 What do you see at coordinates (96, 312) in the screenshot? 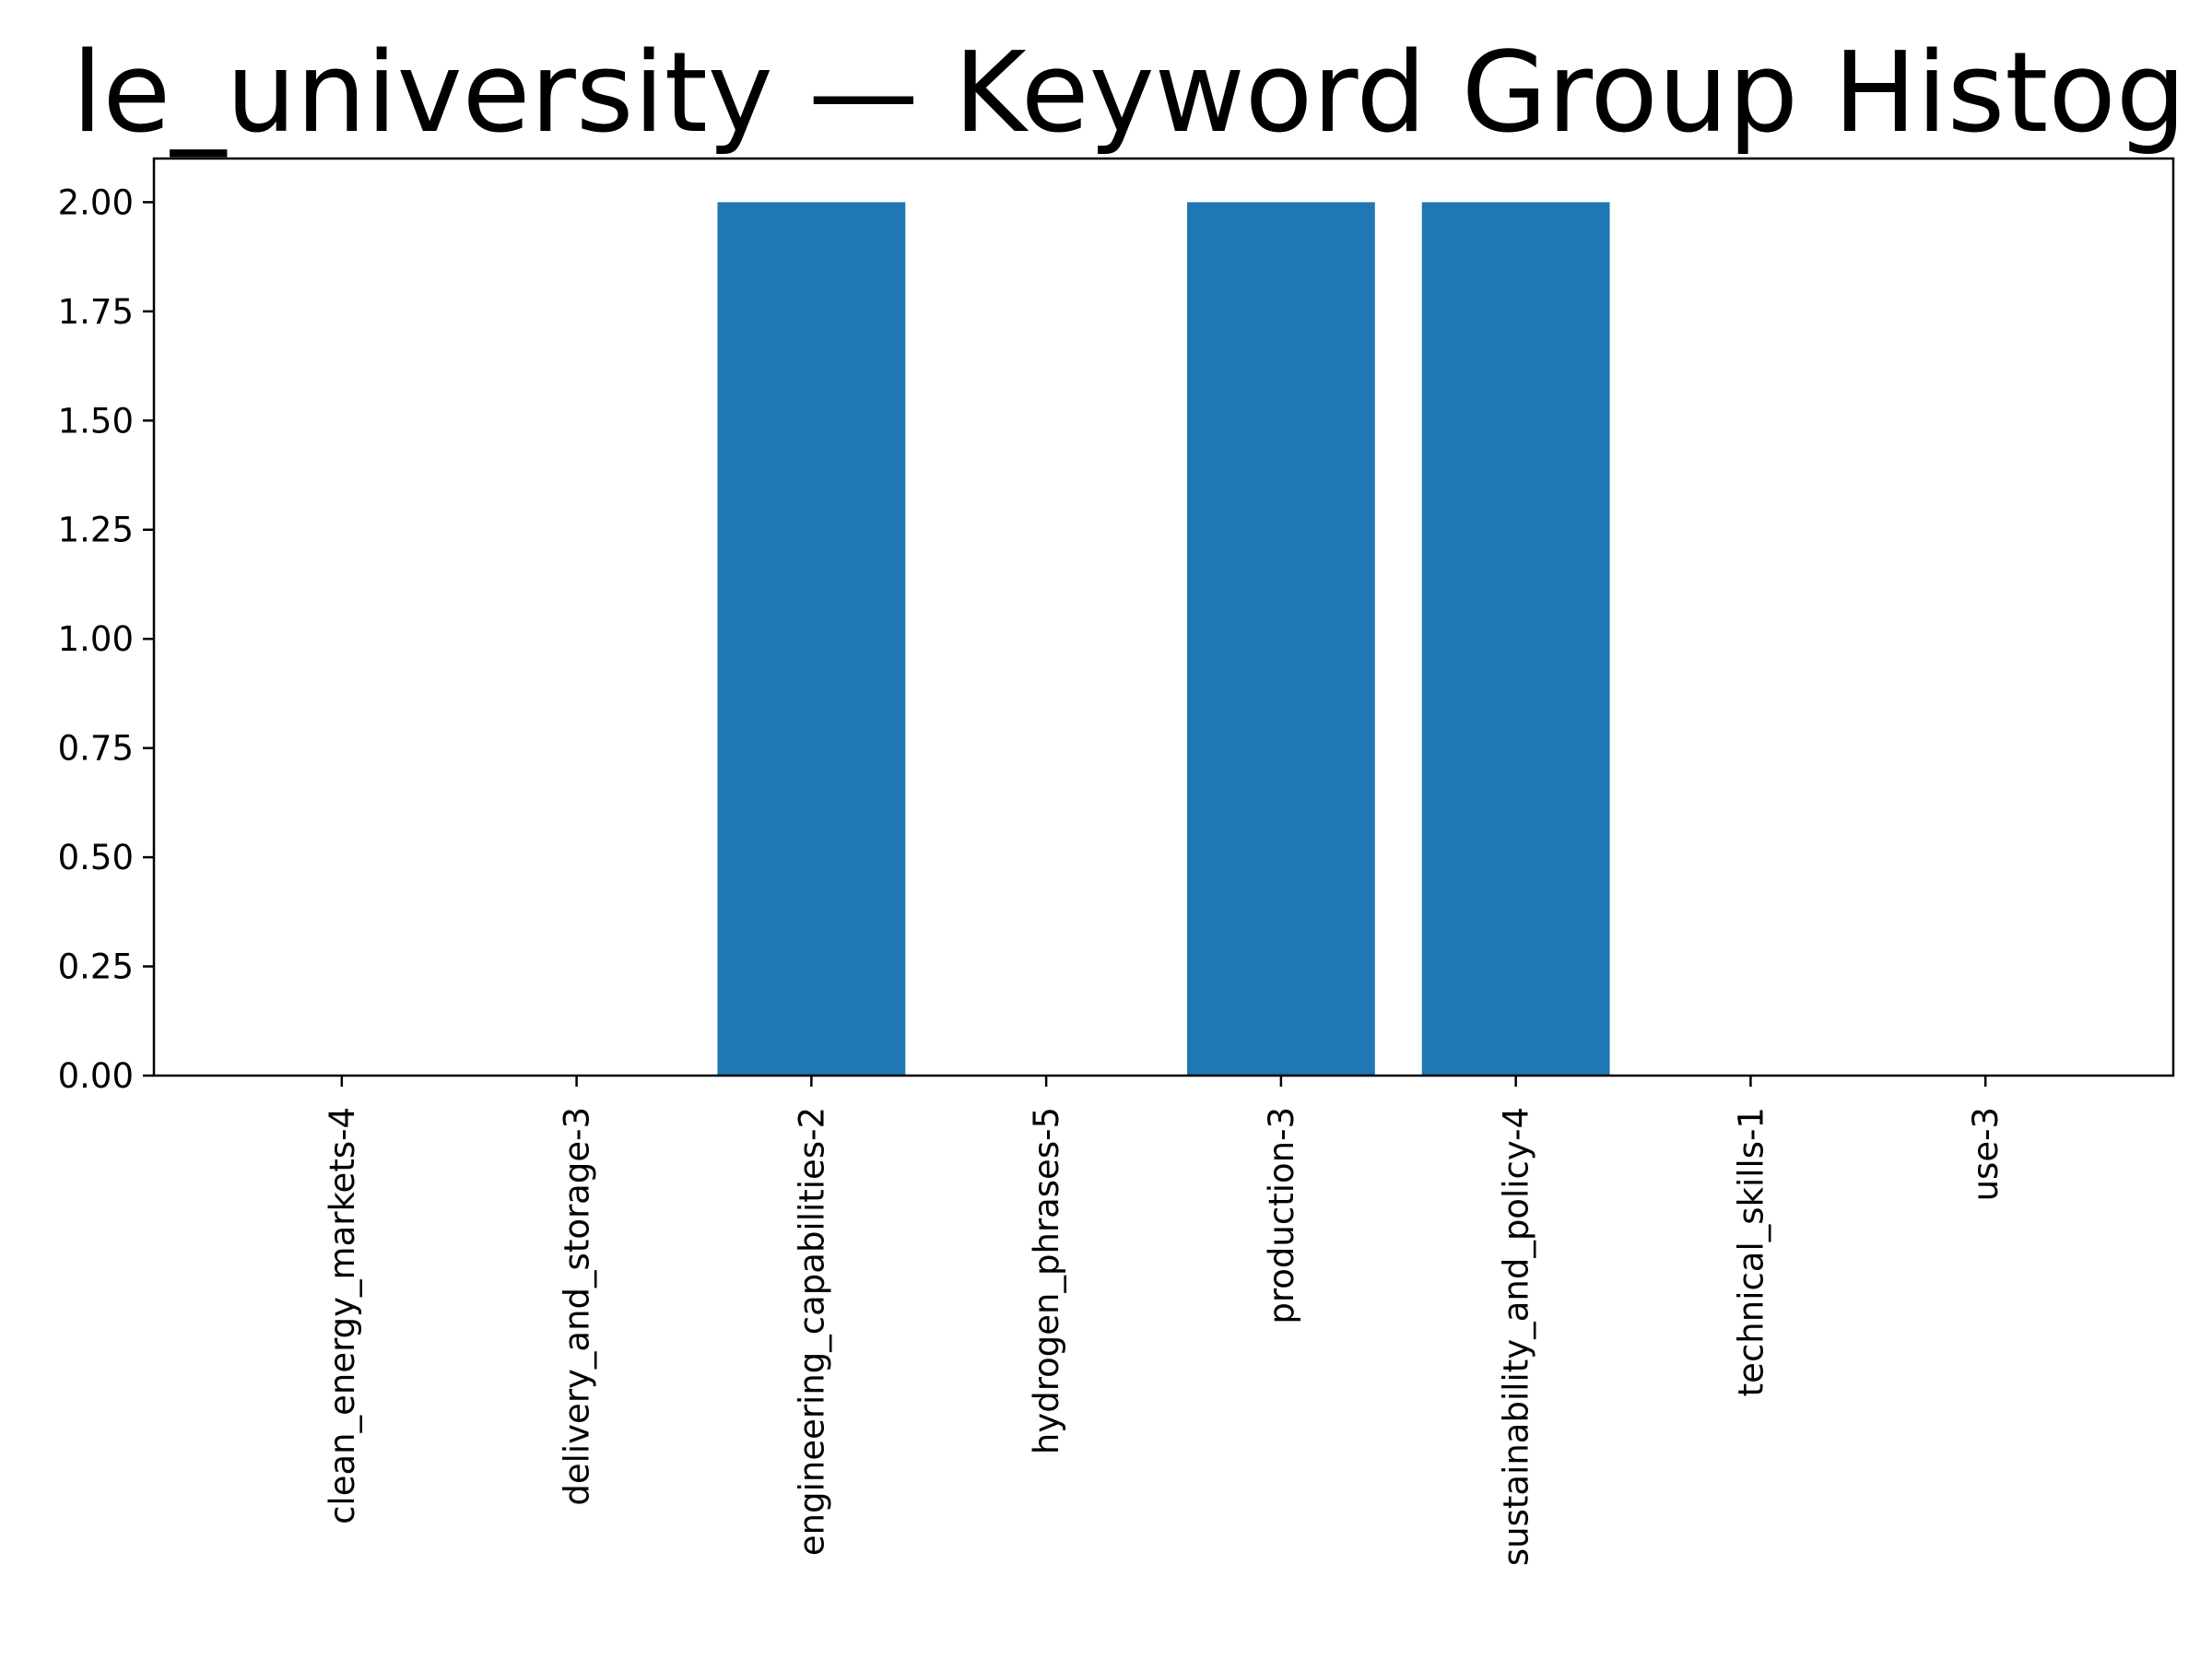
I see `y-tick-label: 1.75` at bounding box center [96, 312].